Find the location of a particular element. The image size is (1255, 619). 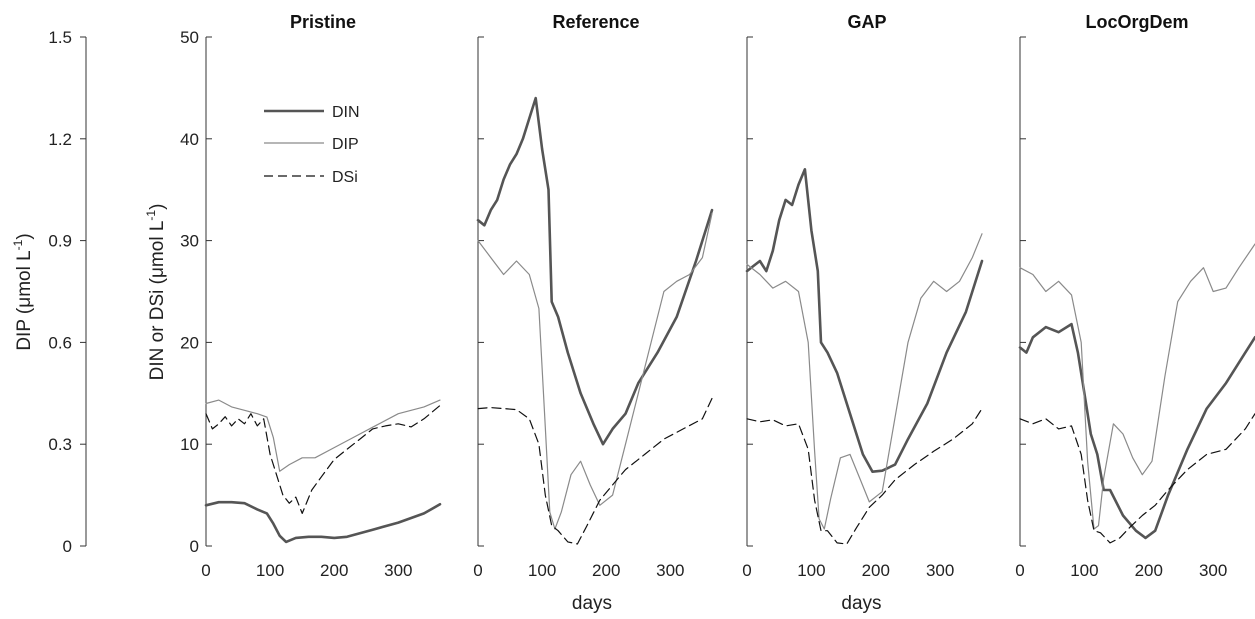

dip-axis-title-end: ) is located at coordinates (24, 236).